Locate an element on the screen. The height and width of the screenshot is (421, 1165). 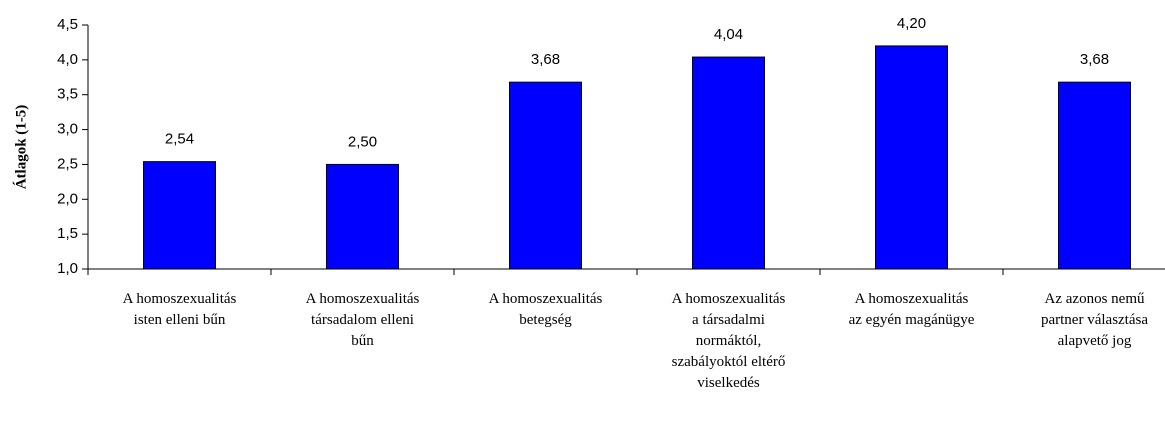
y-tick-label: 3,5 is located at coordinates (67, 94).